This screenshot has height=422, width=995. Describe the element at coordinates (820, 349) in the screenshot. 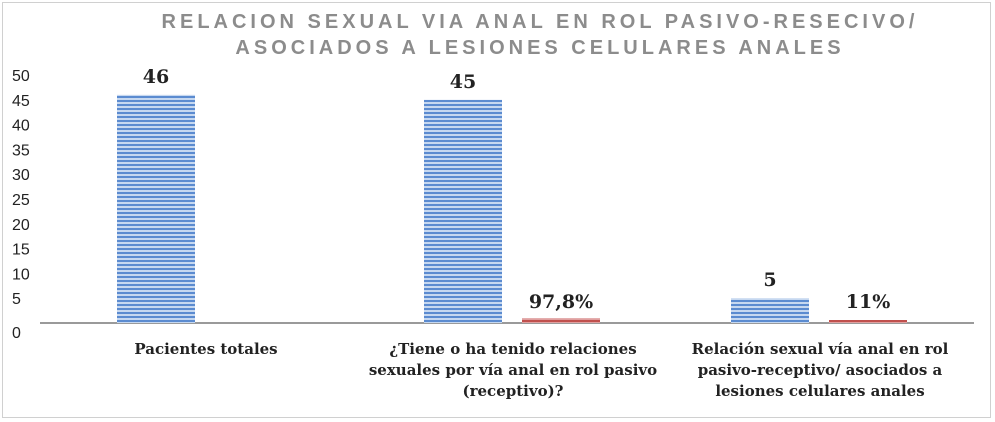

I see `x-category-label: Relación sexual vía anal en rol` at that location.